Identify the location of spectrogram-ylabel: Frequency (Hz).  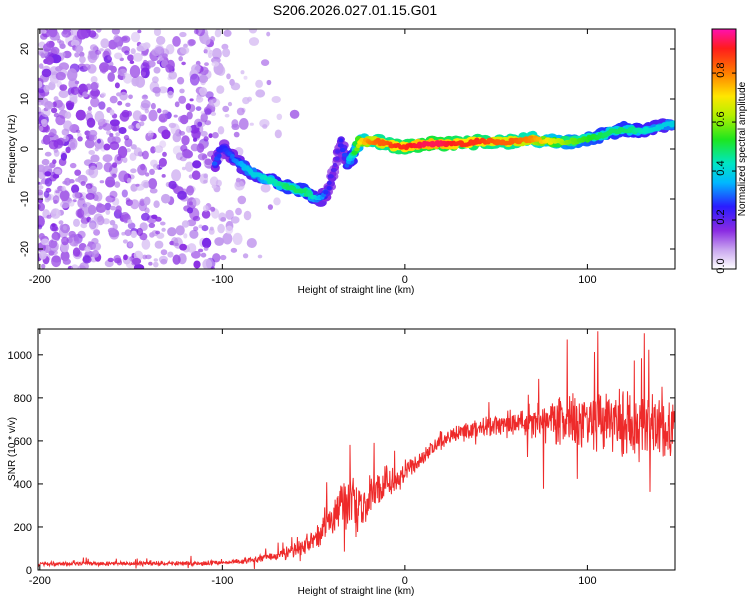
(12, 149).